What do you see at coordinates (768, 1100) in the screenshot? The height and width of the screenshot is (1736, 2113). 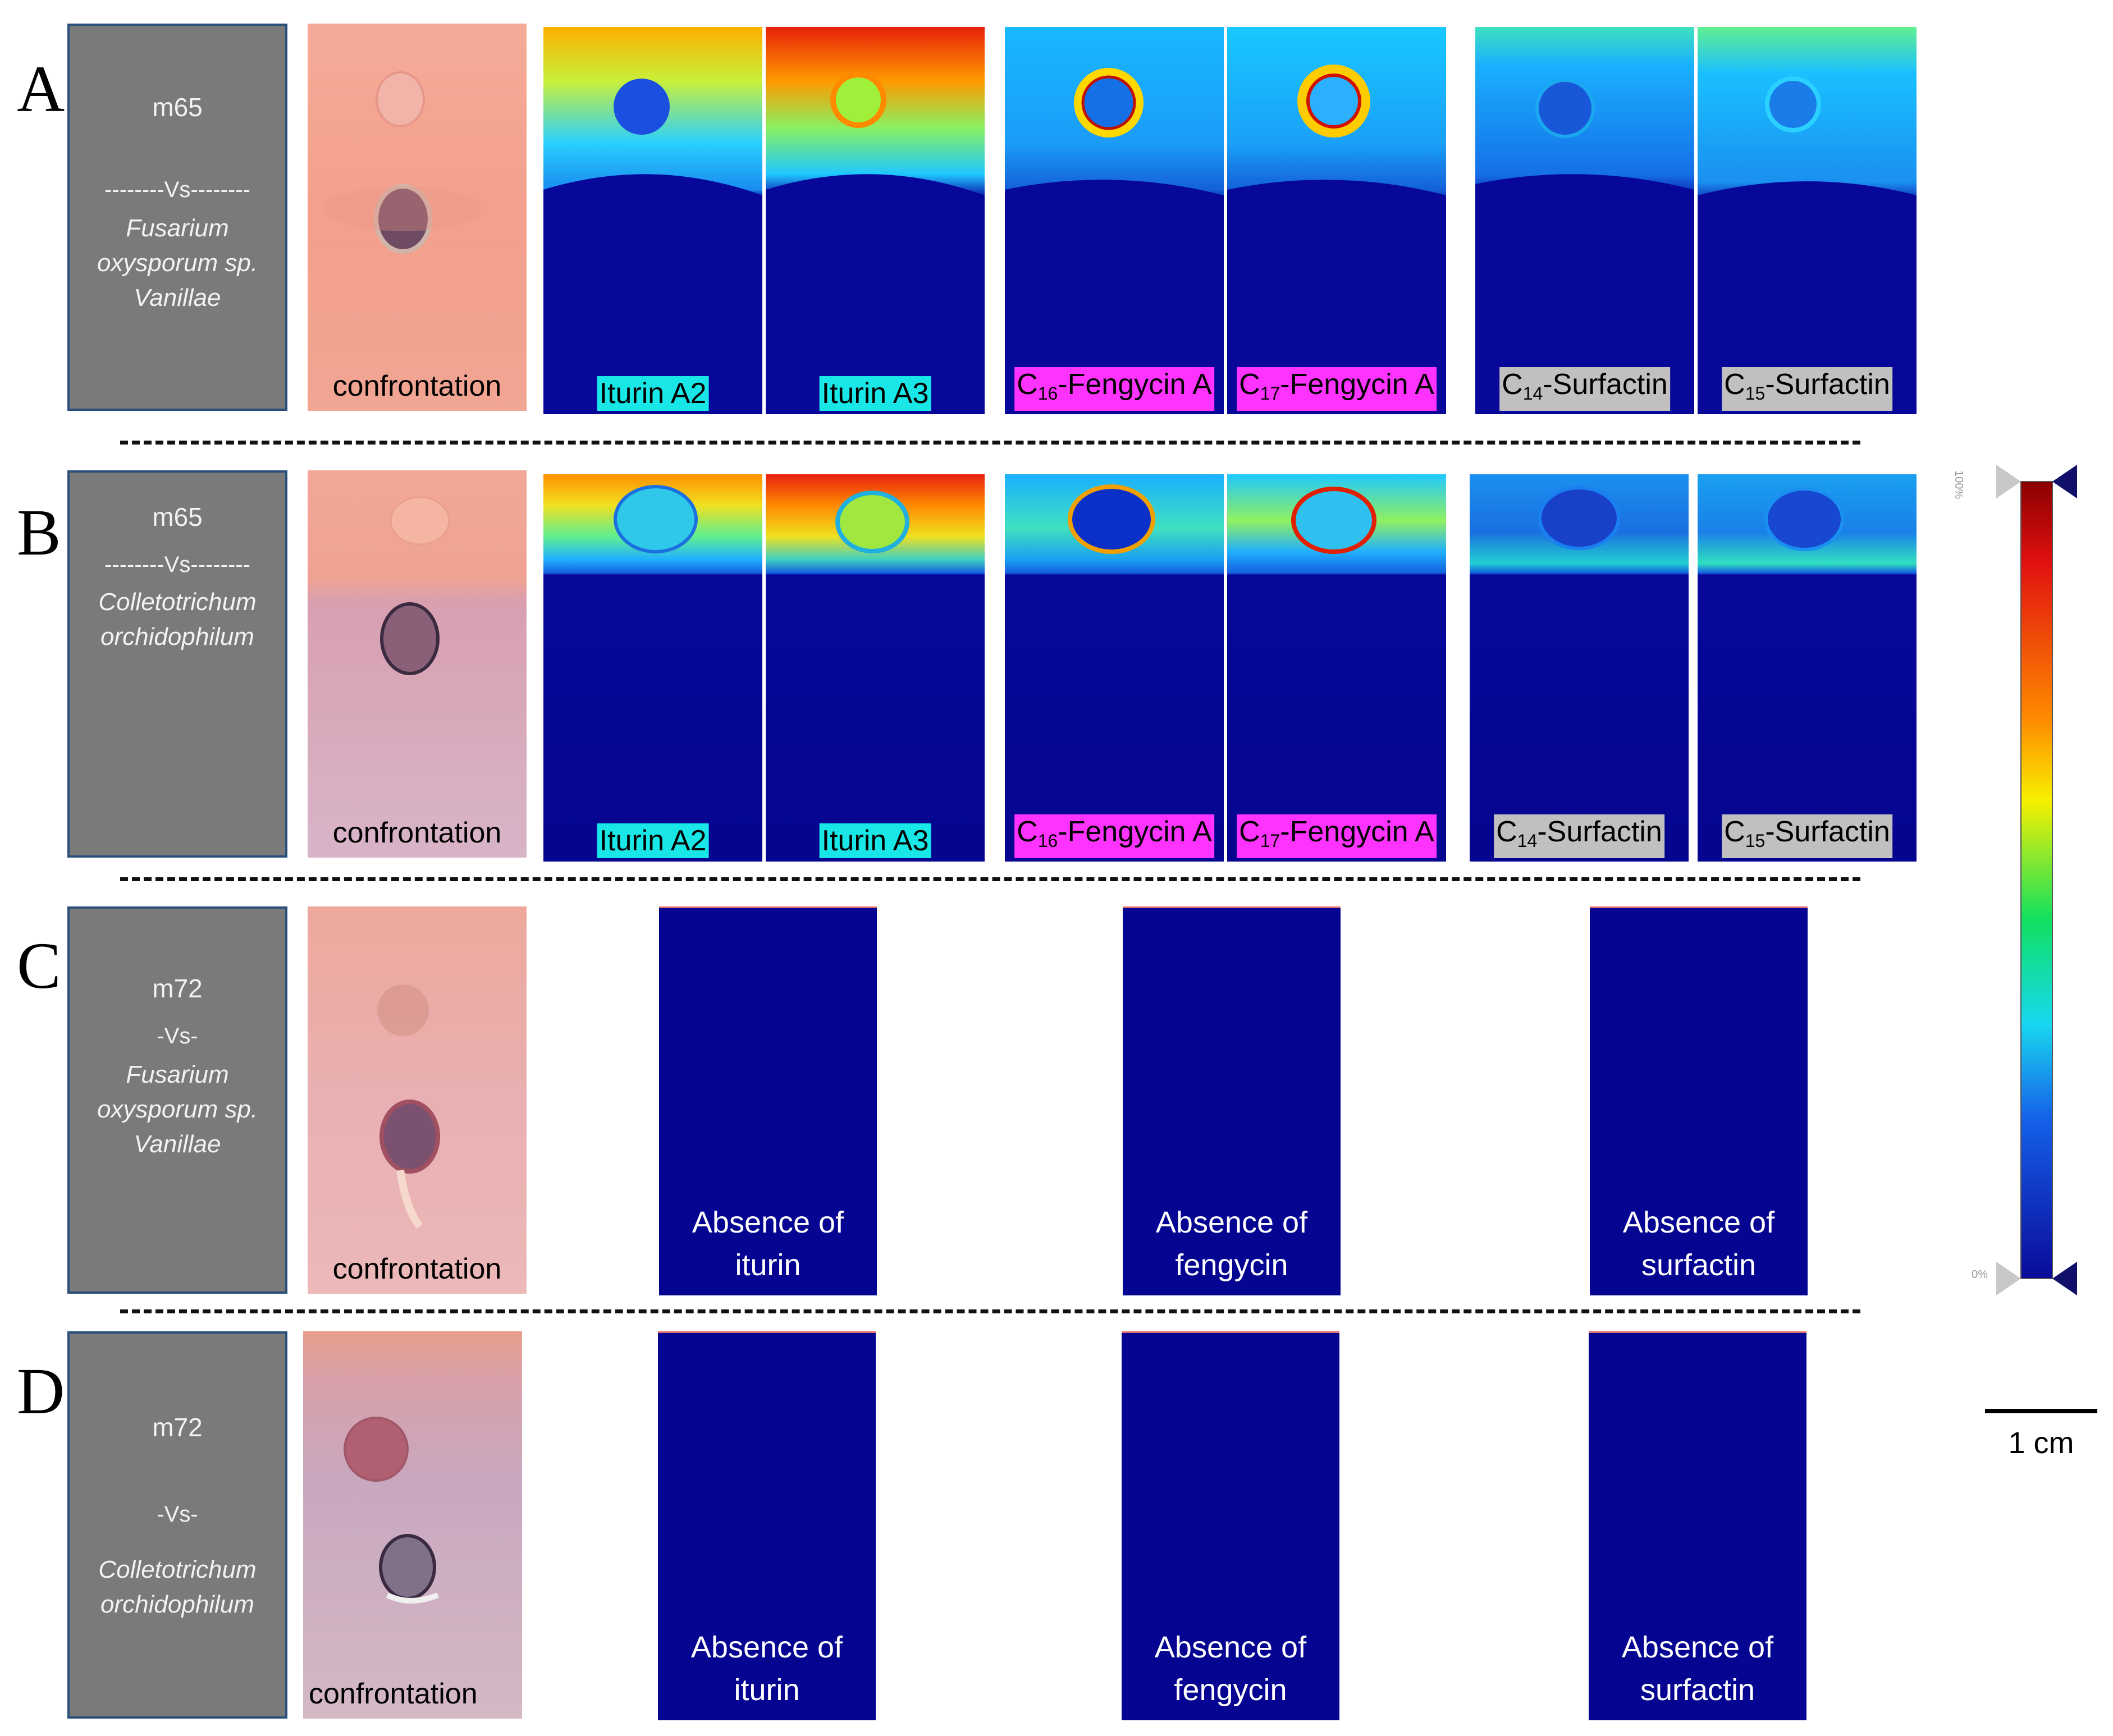 I see `absence-iturin-c: Absence of iturin` at bounding box center [768, 1100].